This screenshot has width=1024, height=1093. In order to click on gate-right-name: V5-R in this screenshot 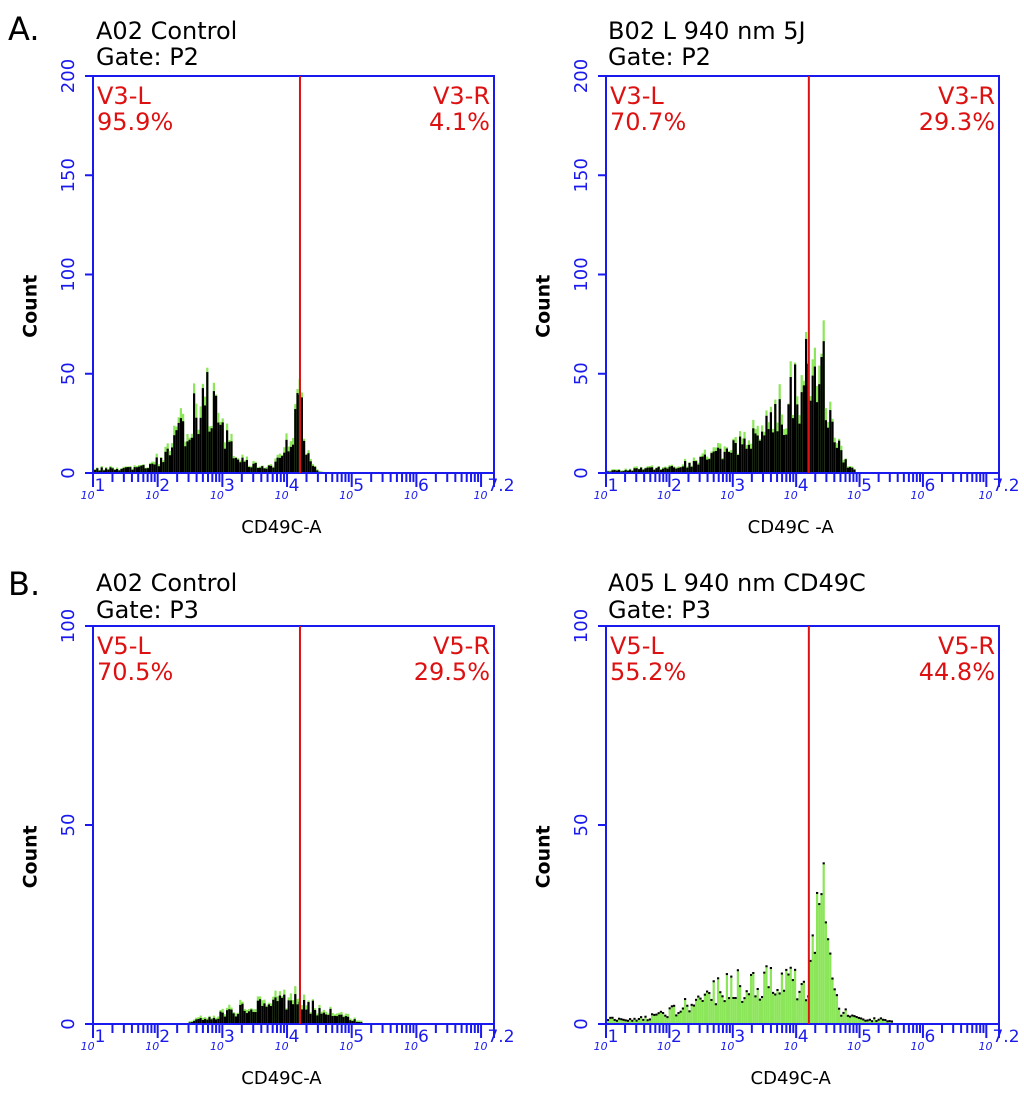, I will do `click(461, 646)`.